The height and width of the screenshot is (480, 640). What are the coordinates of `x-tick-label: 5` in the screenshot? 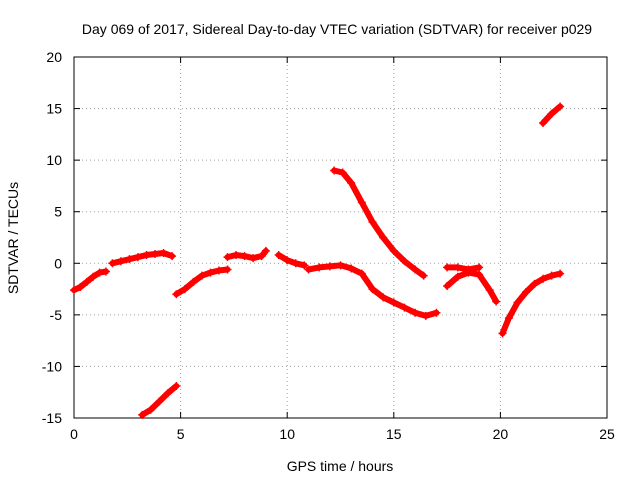 It's located at (181, 434).